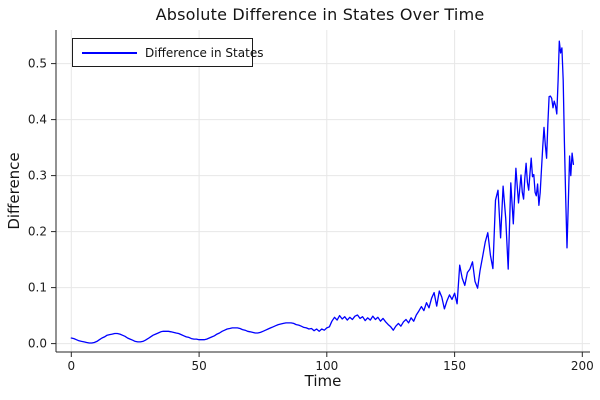 Image resolution: width=600 pixels, height=400 pixels. Describe the element at coordinates (204, 52) in the screenshot. I see `legend-entry-label: Difference in States` at that location.